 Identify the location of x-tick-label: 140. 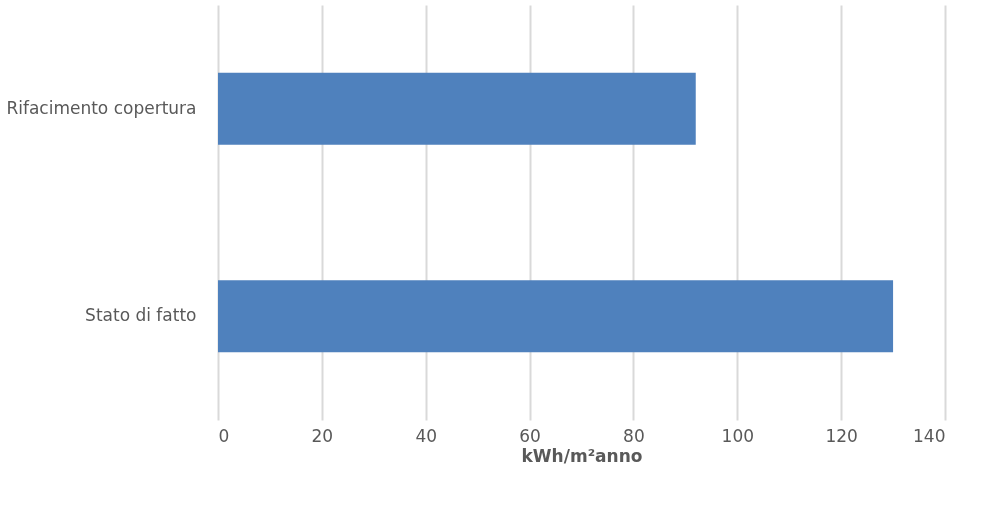
(929, 435).